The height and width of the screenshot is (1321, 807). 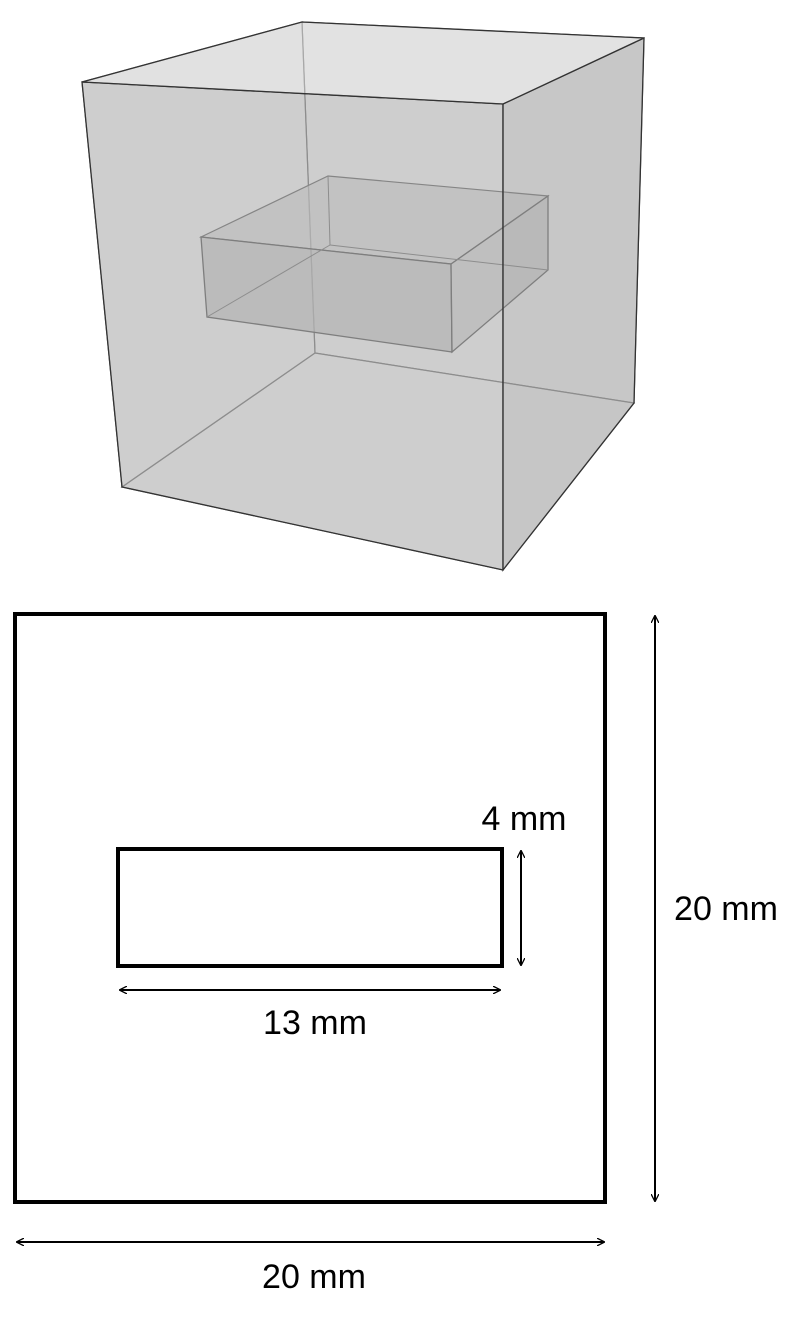 I want to click on cube-right-face, so click(x=573, y=304).